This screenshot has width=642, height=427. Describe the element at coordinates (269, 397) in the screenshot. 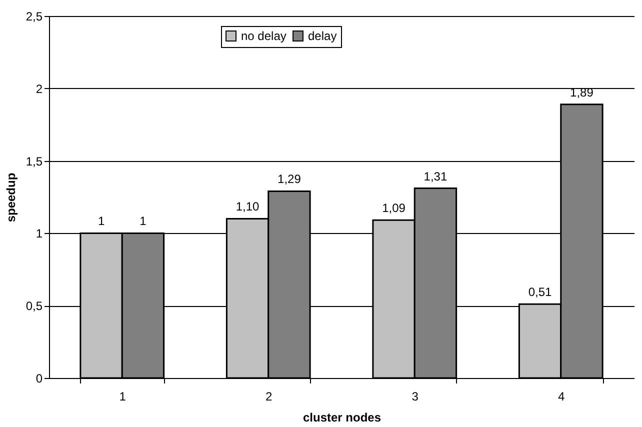

I see `x-tick-label: 2` at that location.